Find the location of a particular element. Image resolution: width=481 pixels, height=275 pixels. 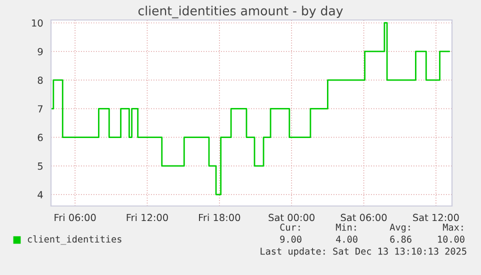

y-tick-label: 8 is located at coordinates (40, 80).